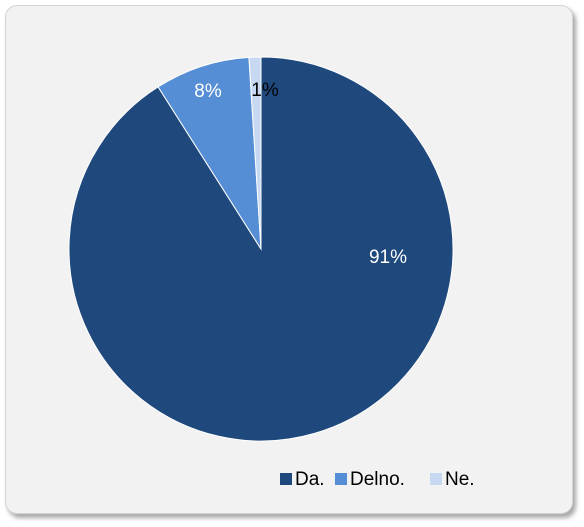 The image size is (584, 527). I want to click on legend-swatch-da, so click(286, 479).